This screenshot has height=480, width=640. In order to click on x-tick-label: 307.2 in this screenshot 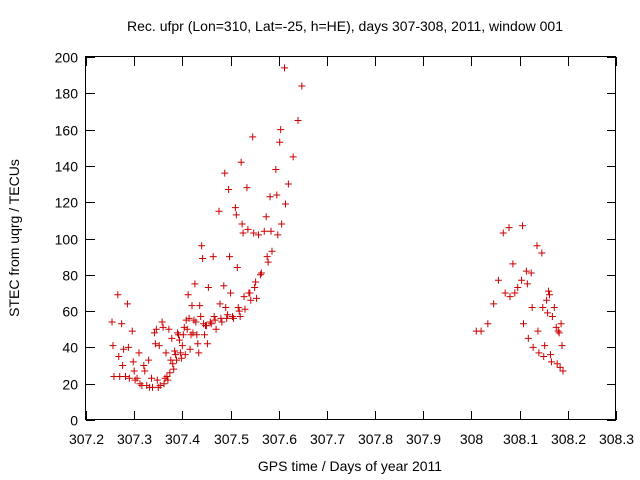, I will do `click(86, 439)`.